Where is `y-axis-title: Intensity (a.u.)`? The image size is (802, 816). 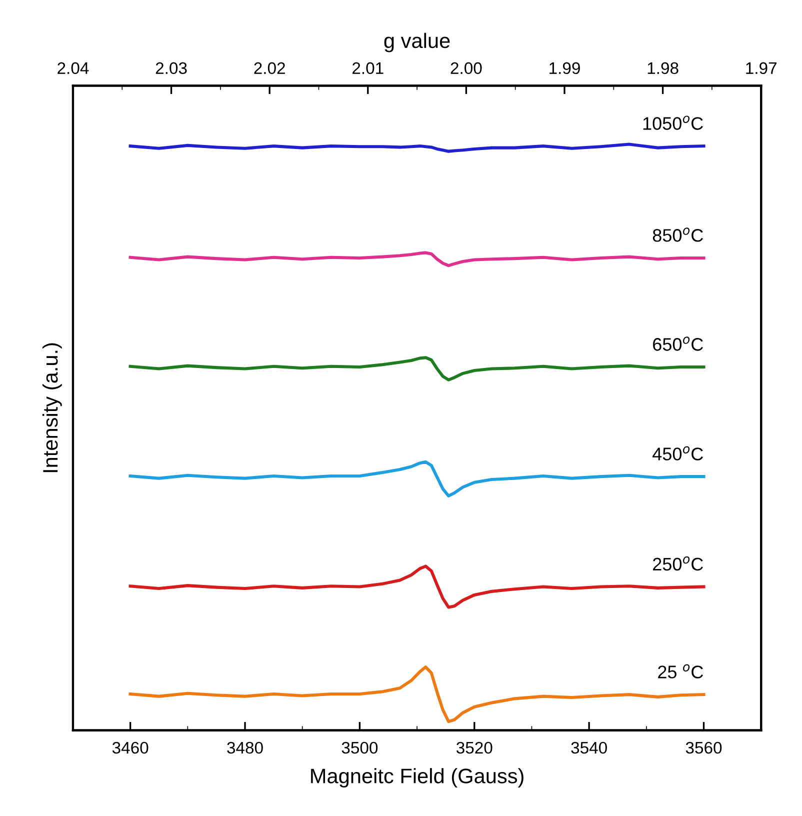 y-axis-title: Intensity (a.u.) is located at coordinates (52, 407).